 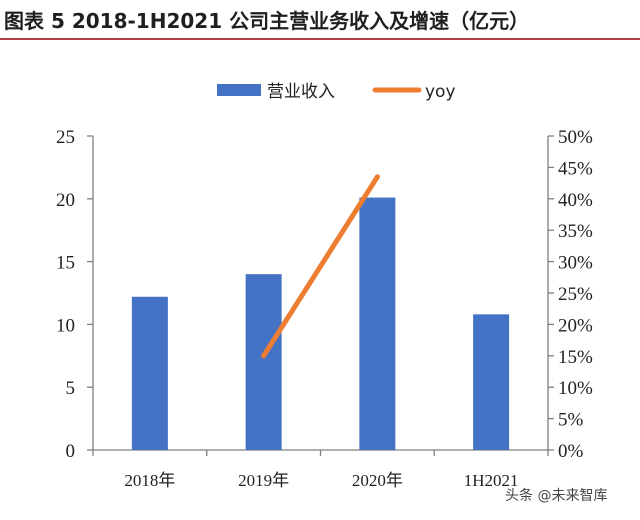 I want to click on left-tick-label: 10, so click(x=65, y=325).